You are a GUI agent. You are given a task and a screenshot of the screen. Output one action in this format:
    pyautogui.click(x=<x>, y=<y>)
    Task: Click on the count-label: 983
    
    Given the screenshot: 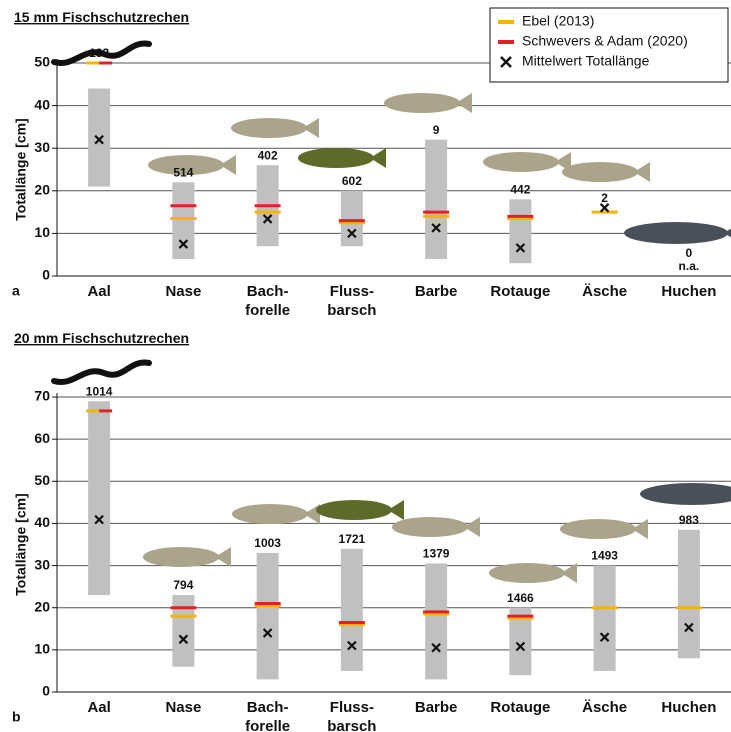 What is the action you would take?
    pyautogui.click(x=689, y=520)
    